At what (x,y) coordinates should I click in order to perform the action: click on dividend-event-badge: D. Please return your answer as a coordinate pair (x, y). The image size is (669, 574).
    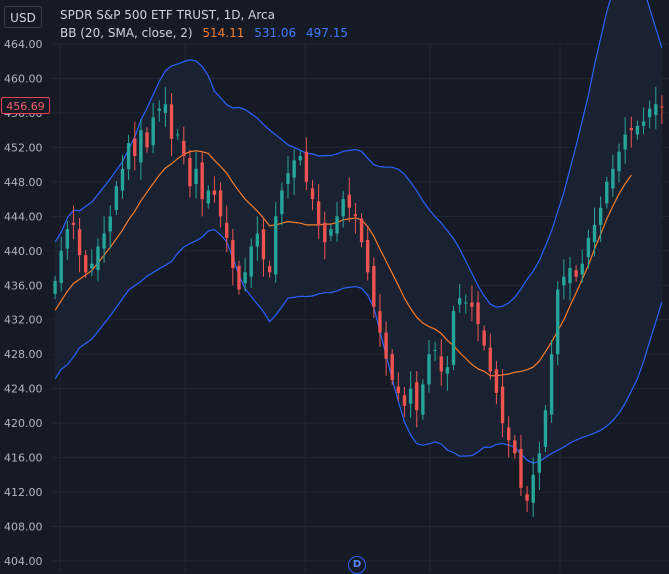
    Looking at the image, I should click on (357, 565).